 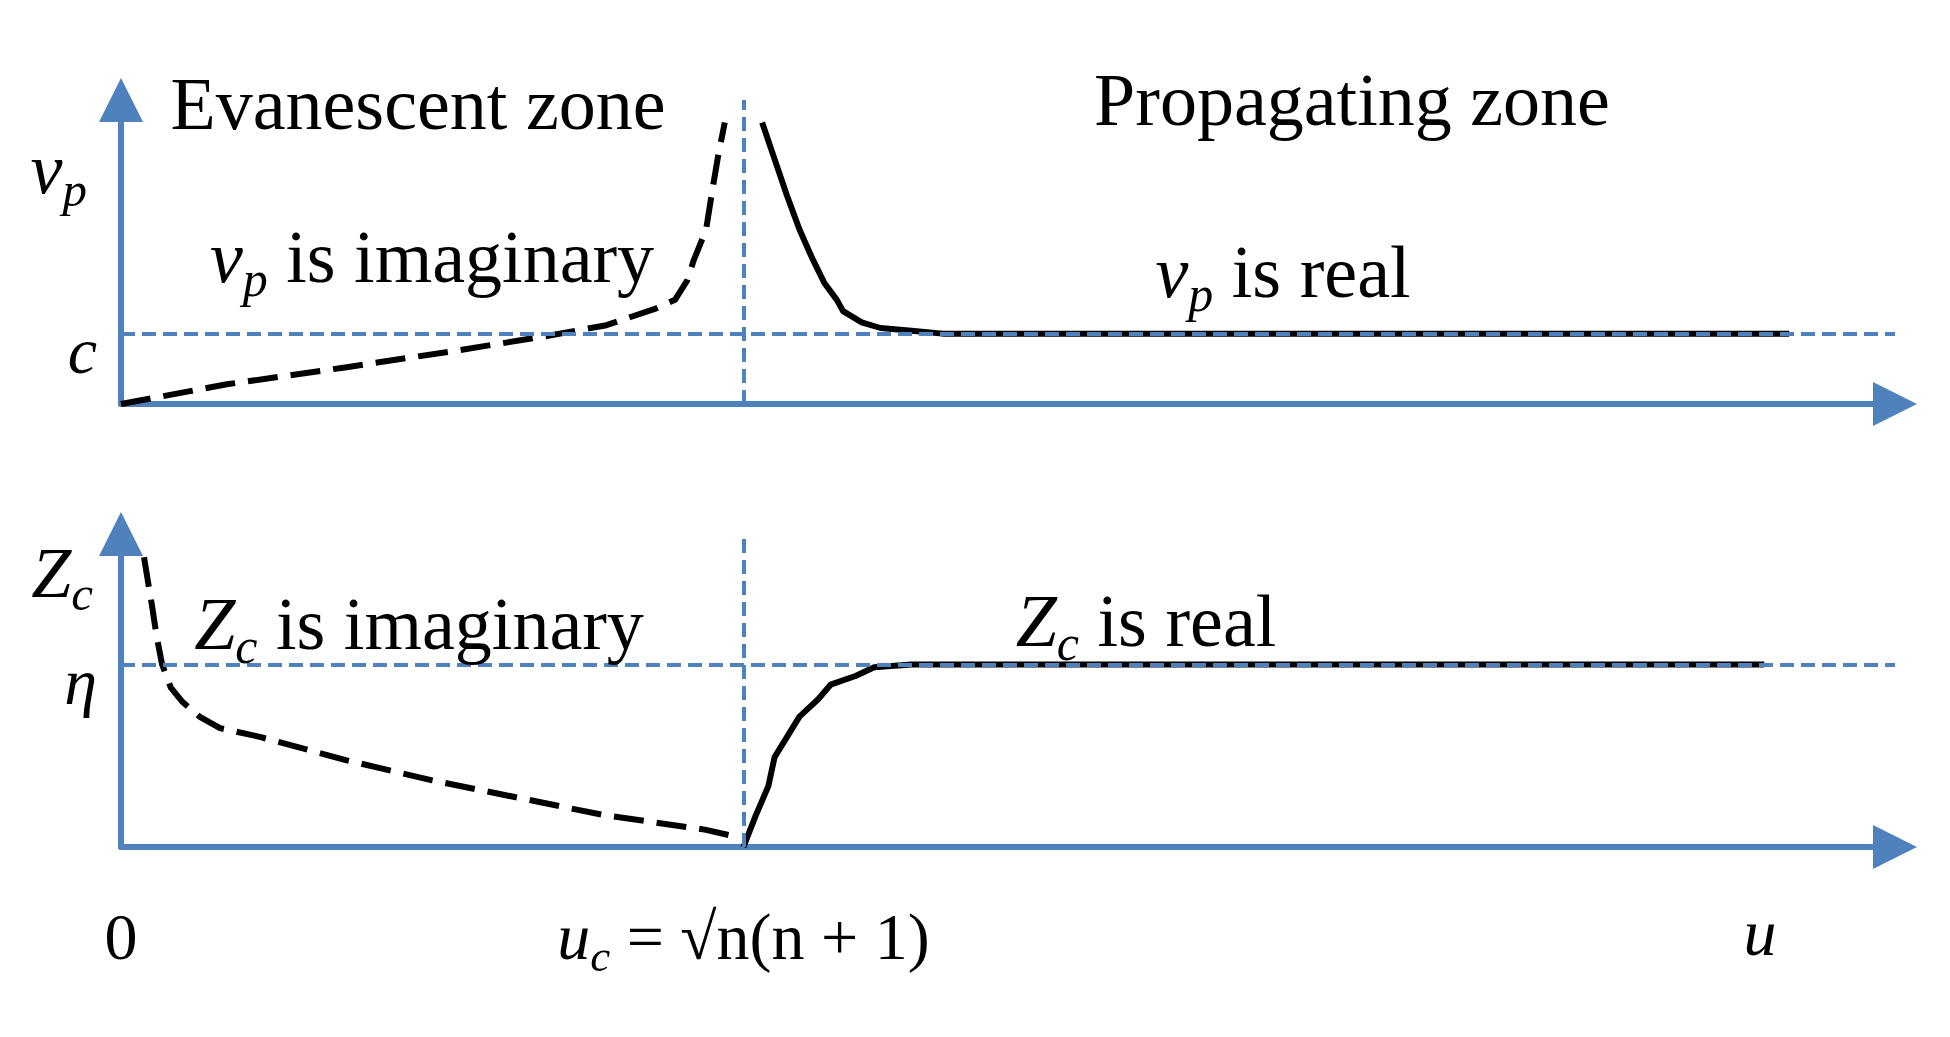 What do you see at coordinates (418, 104) in the screenshot?
I see `annotation: Evanescent zone` at bounding box center [418, 104].